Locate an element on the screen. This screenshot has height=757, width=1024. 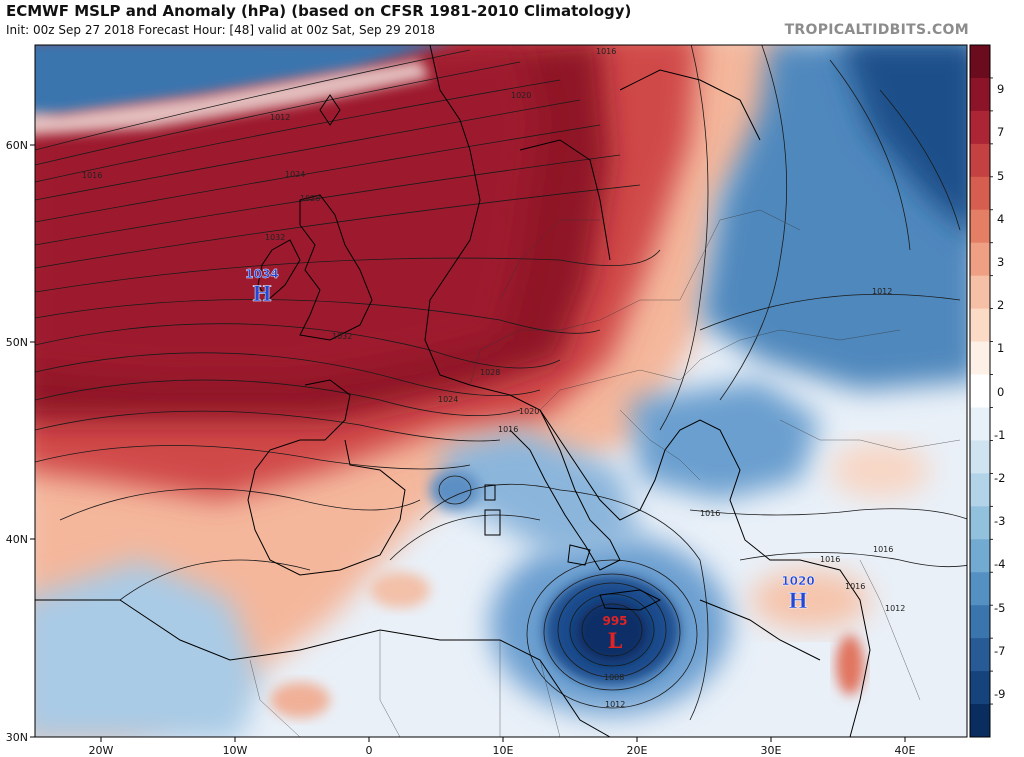
colorbar-label-0: 0 is located at coordinates (1000, 392).